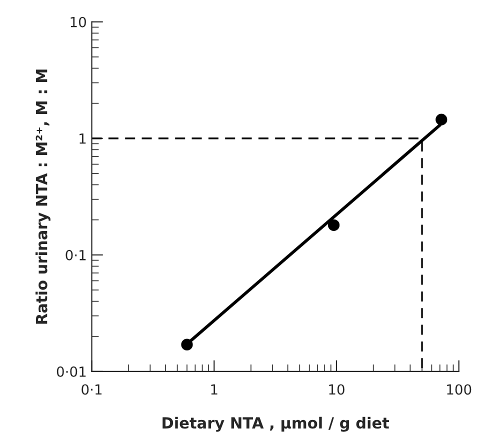 The width and height of the screenshot is (483, 437). What do you see at coordinates (71, 371) in the screenshot?
I see `y-tick-label: 0·01` at bounding box center [71, 371].